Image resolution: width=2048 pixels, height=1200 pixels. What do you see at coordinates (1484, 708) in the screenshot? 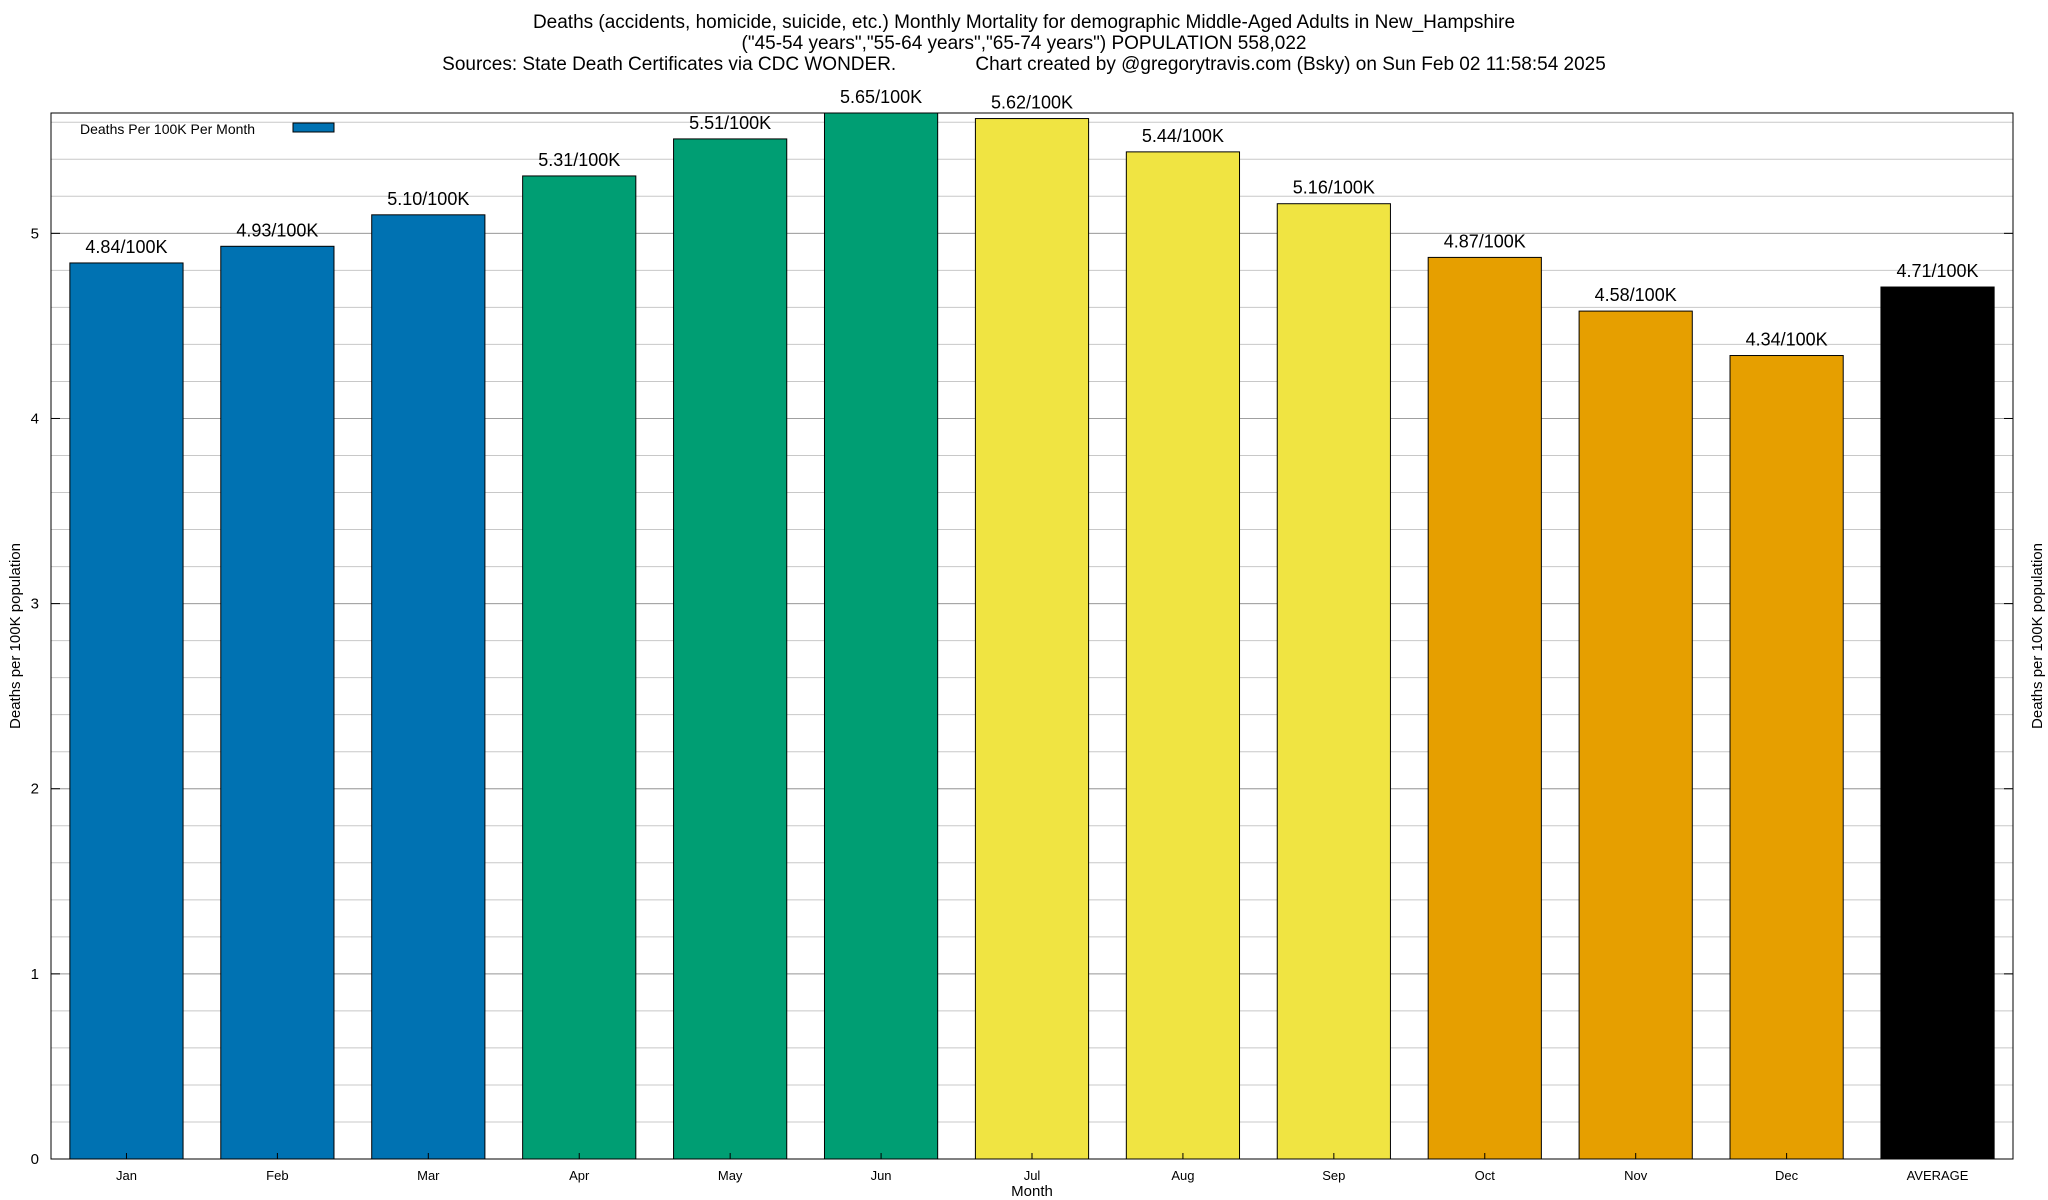
I see `bar-oct` at bounding box center [1484, 708].